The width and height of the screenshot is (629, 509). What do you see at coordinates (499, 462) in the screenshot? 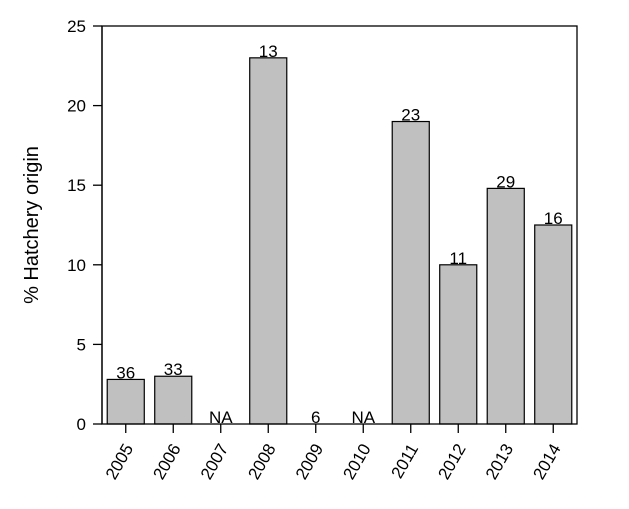
I see `x-tick-label-2013: 2013` at bounding box center [499, 462].